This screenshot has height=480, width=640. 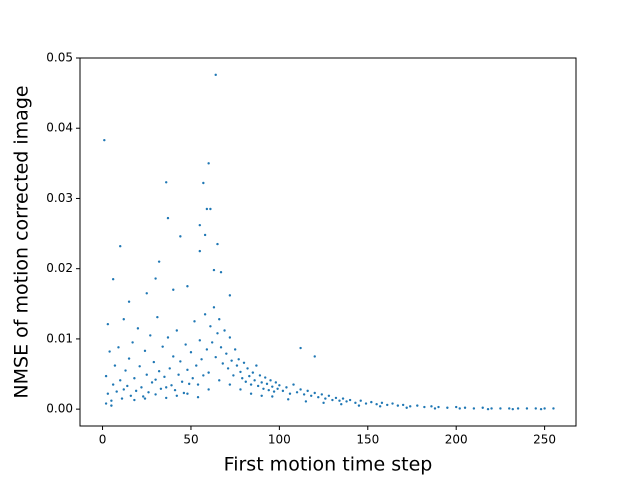 What do you see at coordinates (456, 440) in the screenshot?
I see `x-tick-label: 200` at bounding box center [456, 440].